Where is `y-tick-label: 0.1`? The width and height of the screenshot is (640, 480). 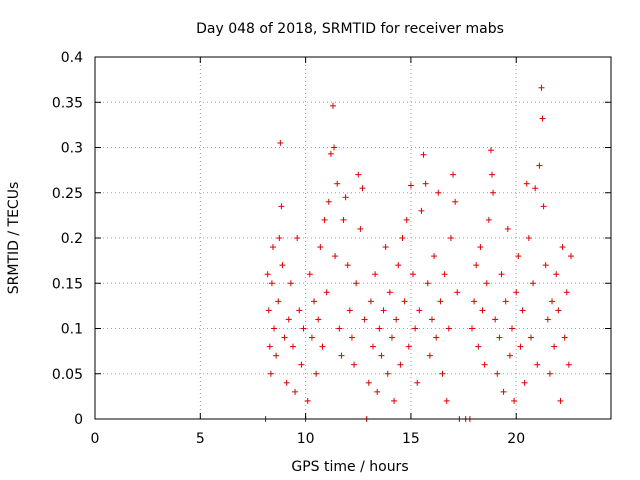
y-tick-label: 0.1 is located at coordinates (72, 330).